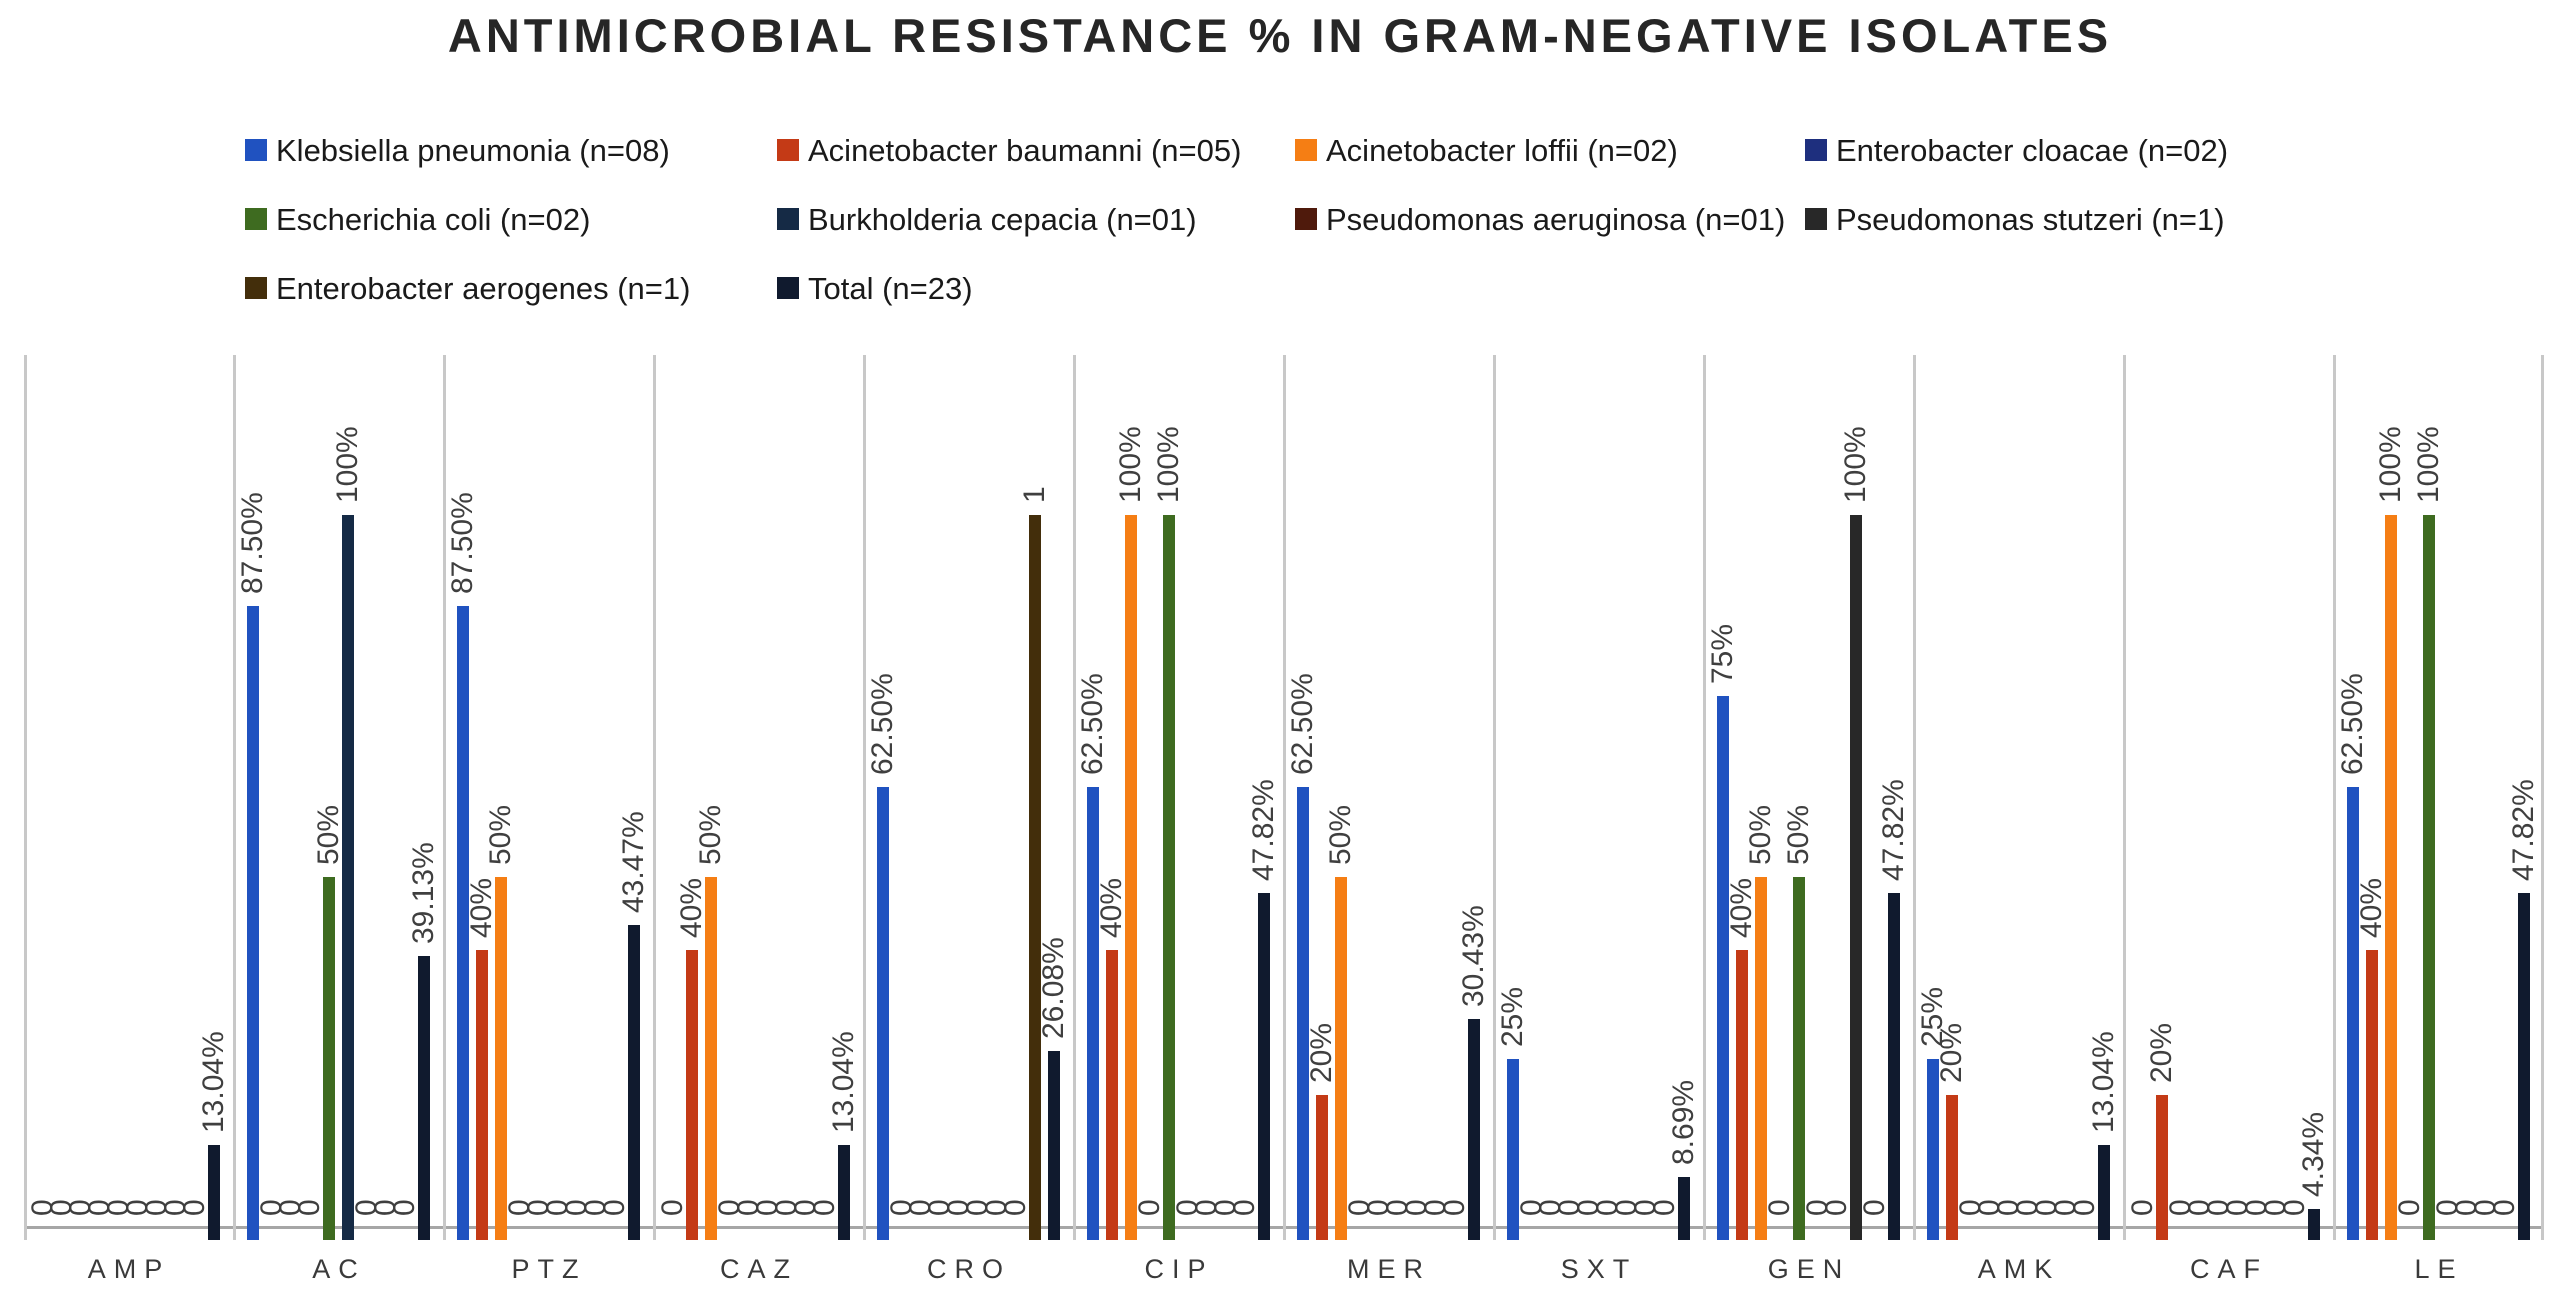  Describe the element at coordinates (1683, 1122) in the screenshot. I see `bar-value-label: 8.69%` at that location.